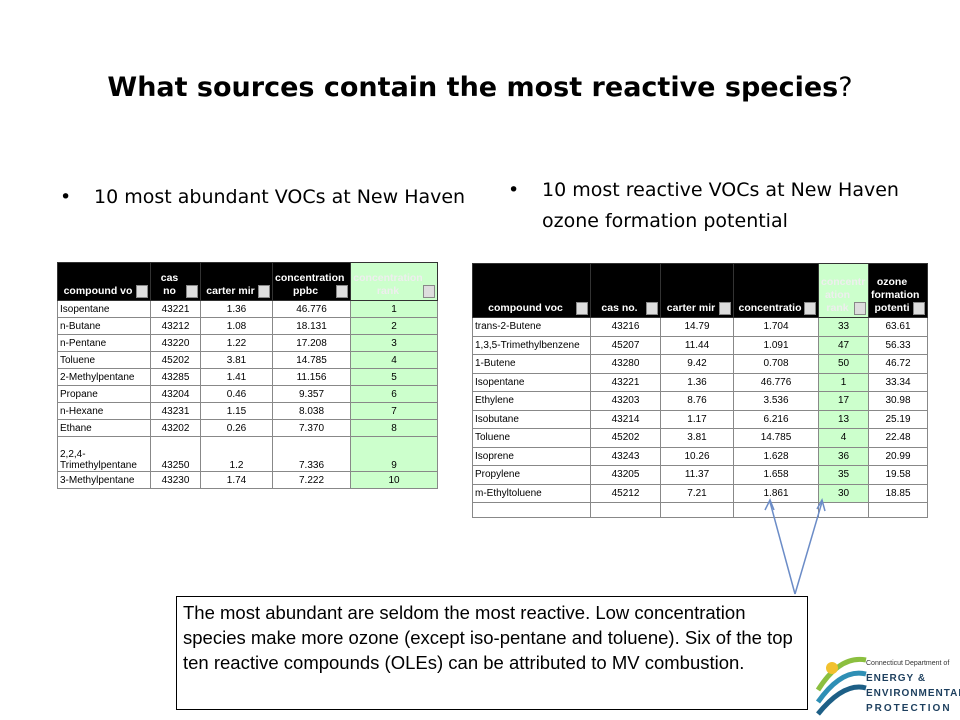  Describe the element at coordinates (247, 454) in the screenshot. I see `row: 2,2,4-Trimethylpentane 43250 1.2 7.336 9` at that location.